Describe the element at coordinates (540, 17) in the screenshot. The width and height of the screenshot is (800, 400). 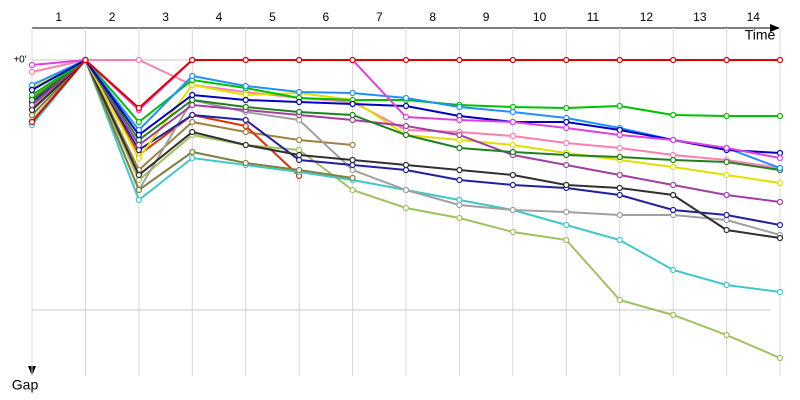
I see `x-tick-label: 10` at that location.